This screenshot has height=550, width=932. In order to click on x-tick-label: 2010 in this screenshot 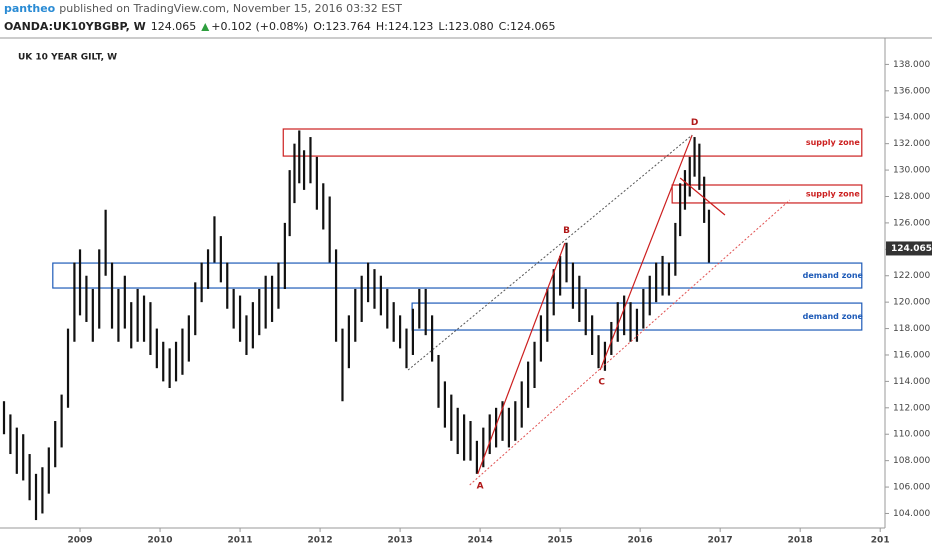, I will do `click(160, 541)`.